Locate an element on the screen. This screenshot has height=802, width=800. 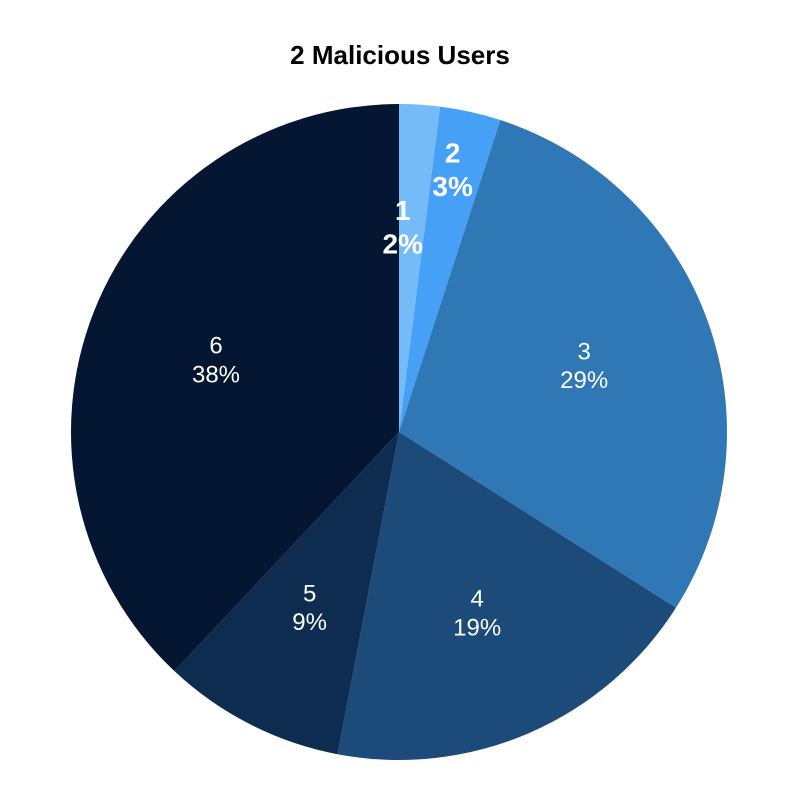
slice-category-label: 1 is located at coordinates (403, 210).